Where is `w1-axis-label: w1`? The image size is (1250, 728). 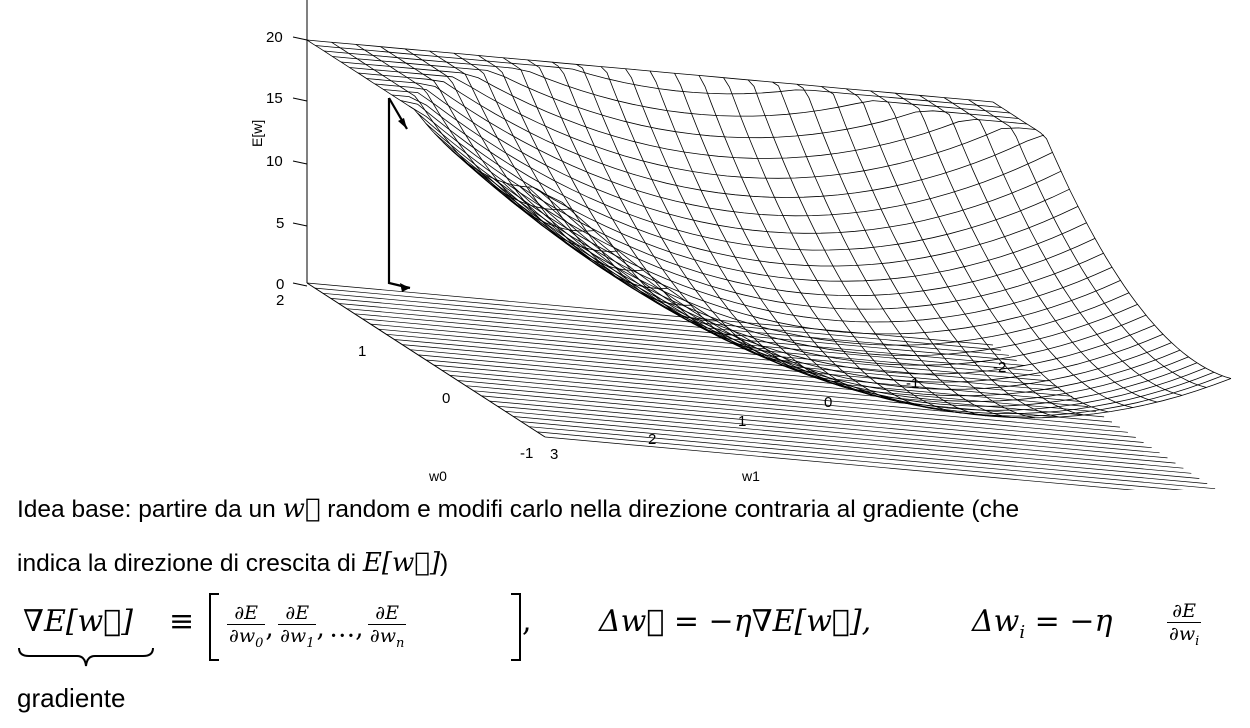
w1-axis-label: w1 is located at coordinates (750, 476).